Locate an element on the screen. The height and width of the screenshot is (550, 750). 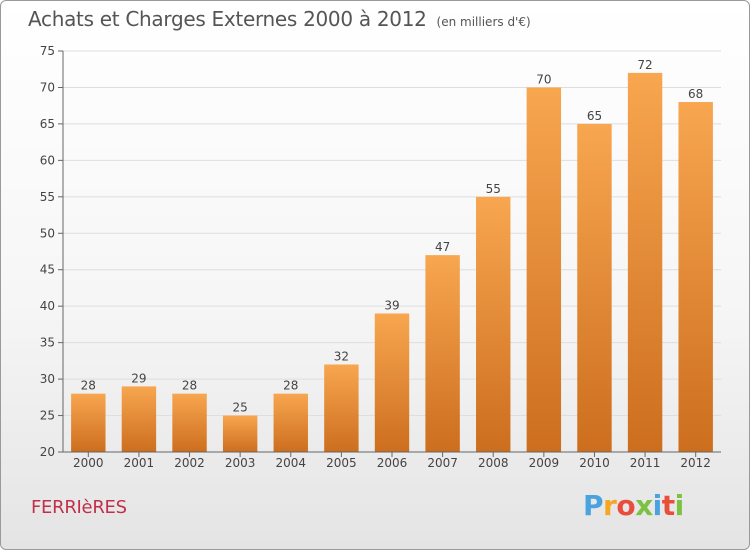
bar-2005 is located at coordinates (341, 408).